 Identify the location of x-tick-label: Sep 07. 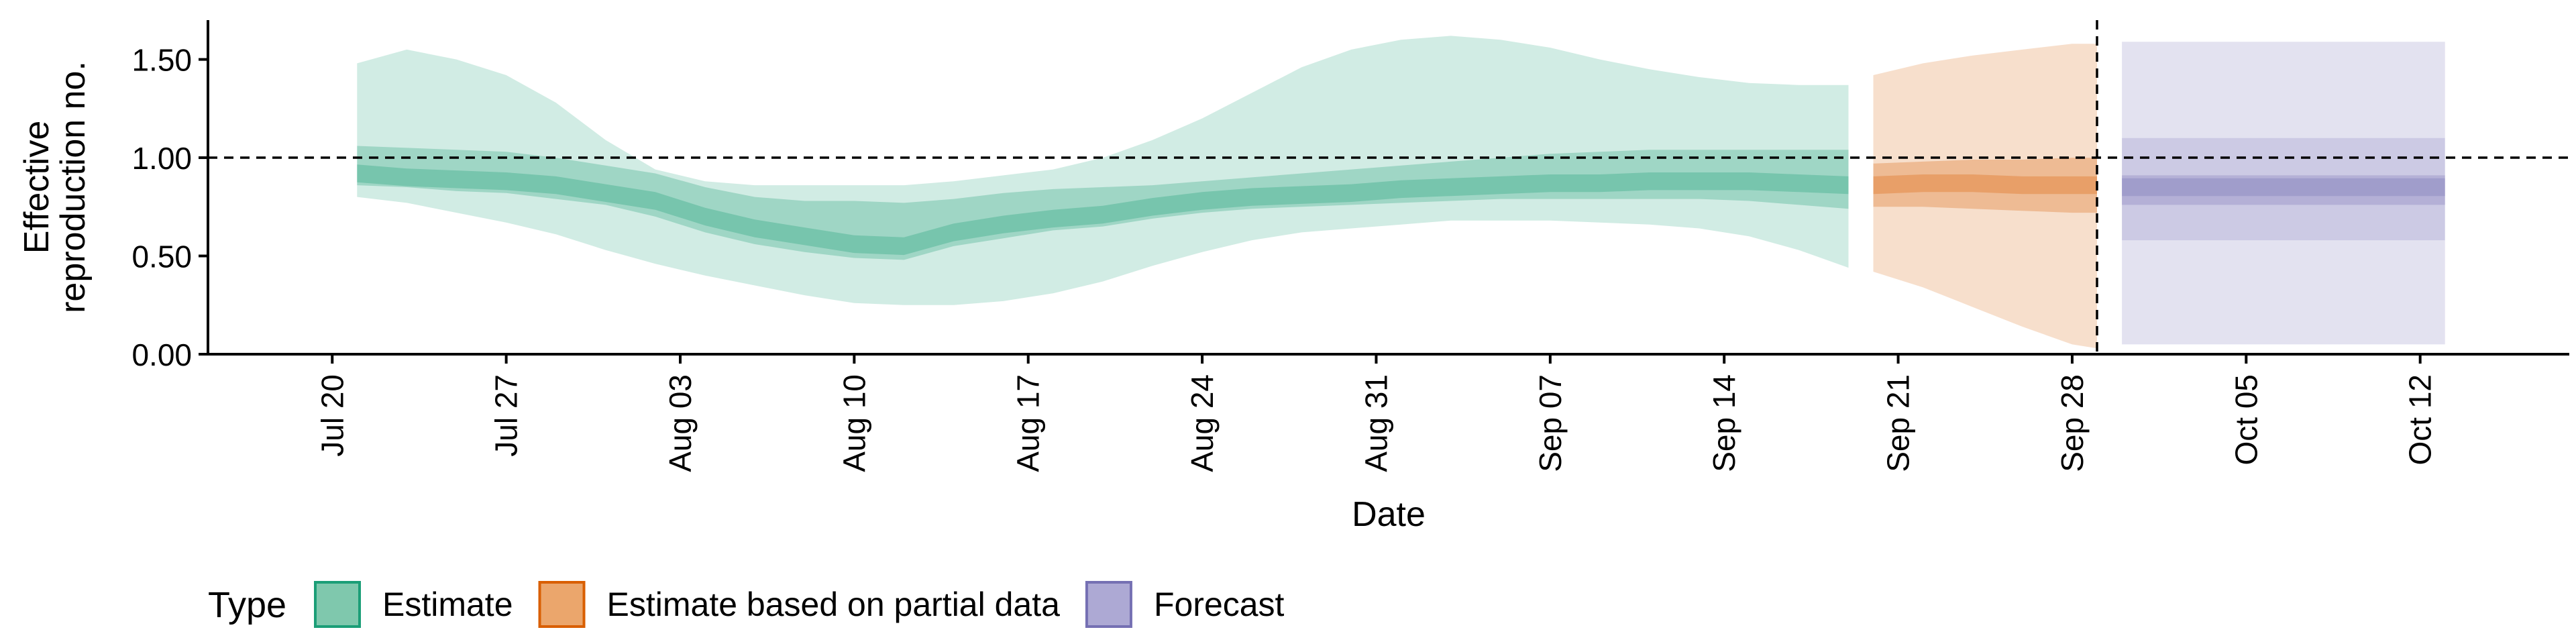
(1550, 423).